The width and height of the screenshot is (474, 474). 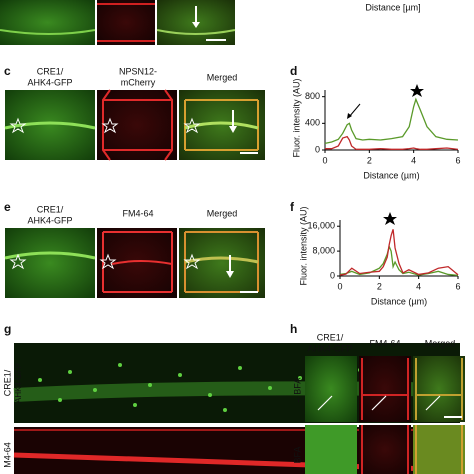 What do you see at coordinates (293, 71) in the screenshot?
I see `panel-label: d` at bounding box center [293, 71].